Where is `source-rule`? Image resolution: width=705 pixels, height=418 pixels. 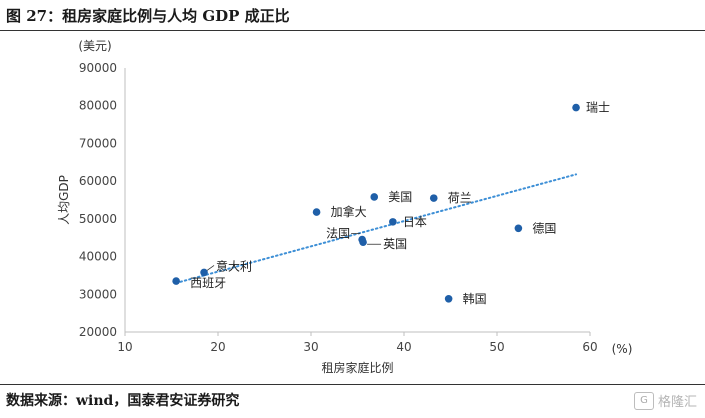 source-rule is located at coordinates (352, 384).